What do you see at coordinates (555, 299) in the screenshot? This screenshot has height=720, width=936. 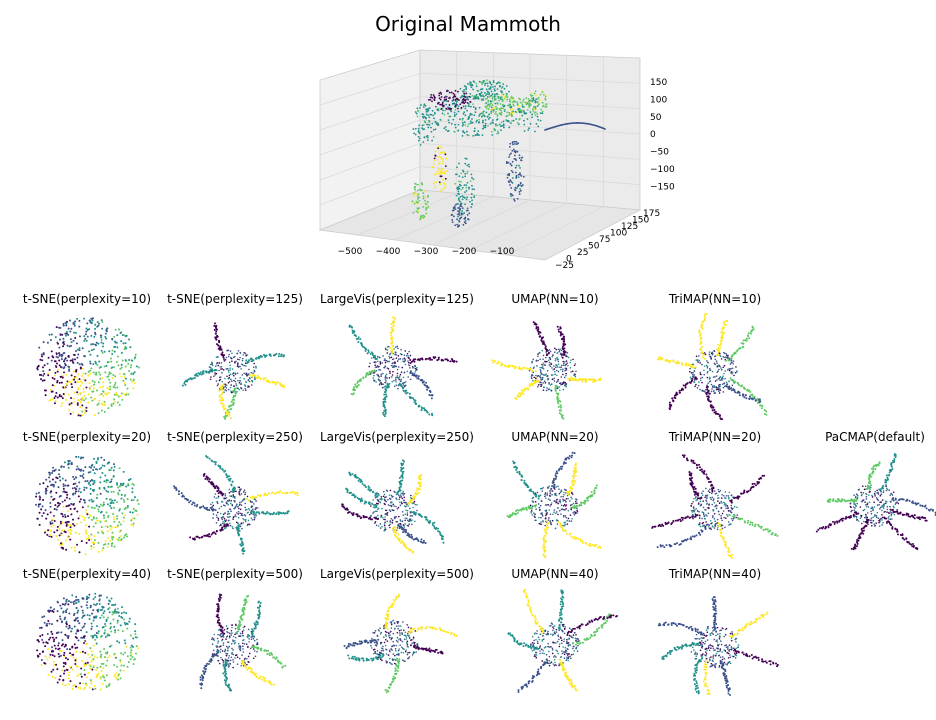 I see `panel-title: UMAP(NN=10)` at bounding box center [555, 299].